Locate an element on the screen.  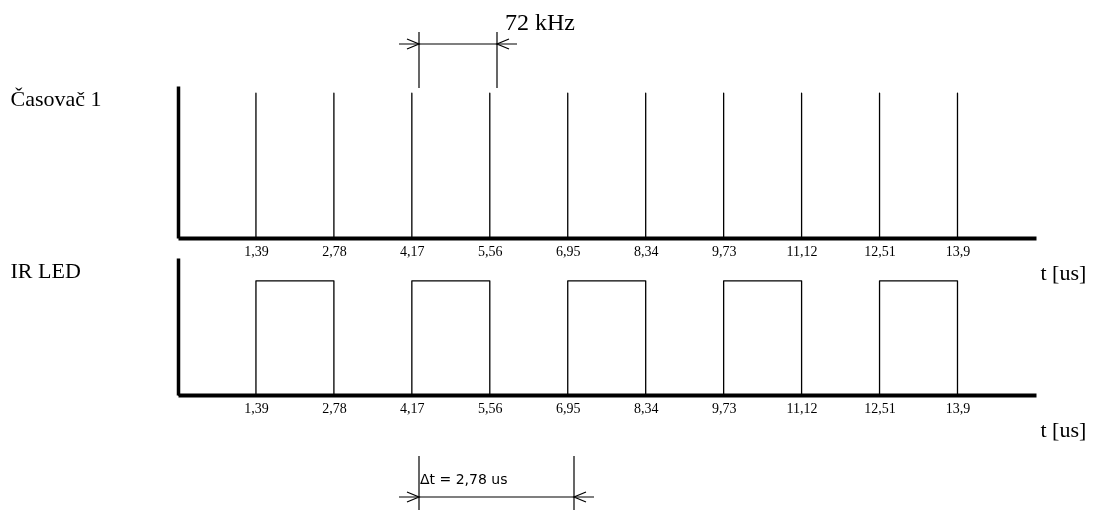
y-axis-title: Časovač 1 is located at coordinates (56, 98).